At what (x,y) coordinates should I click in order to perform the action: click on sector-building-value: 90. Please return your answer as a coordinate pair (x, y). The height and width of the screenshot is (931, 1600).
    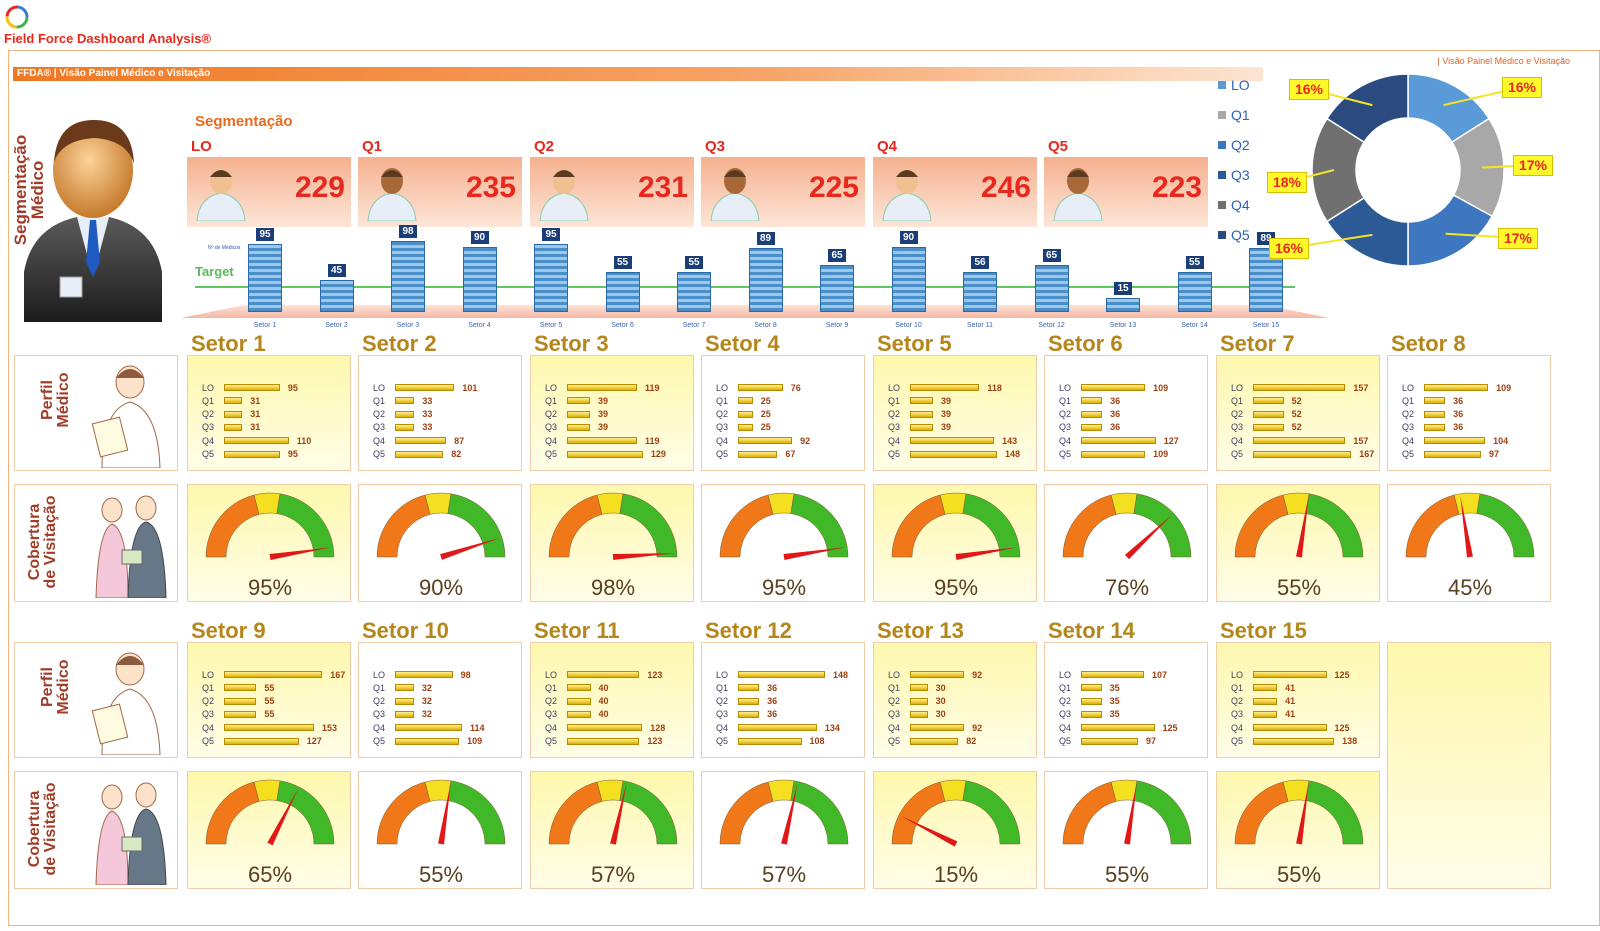
    Looking at the image, I should click on (479, 238).